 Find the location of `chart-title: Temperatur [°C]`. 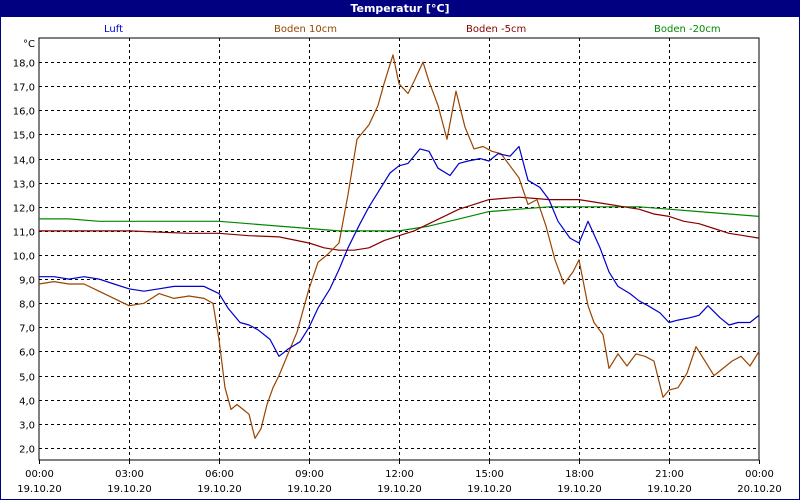

chart-title: Temperatur [°C] is located at coordinates (400, 8).